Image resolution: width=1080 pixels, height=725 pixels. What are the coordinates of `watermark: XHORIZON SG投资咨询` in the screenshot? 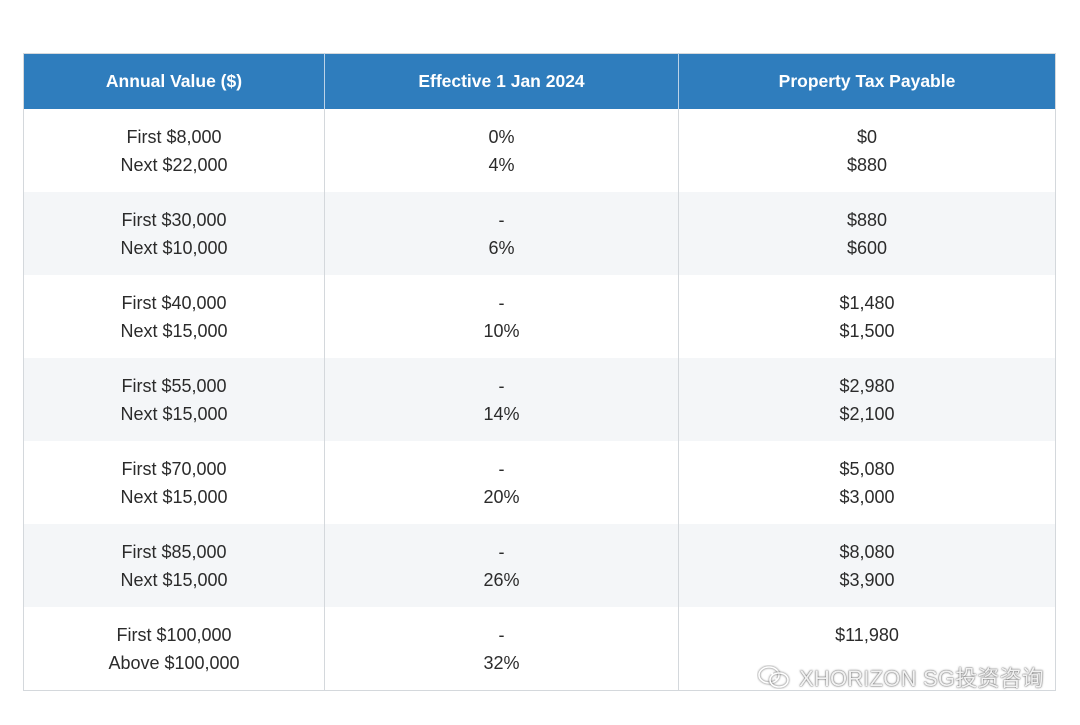 It's located at (900, 677).